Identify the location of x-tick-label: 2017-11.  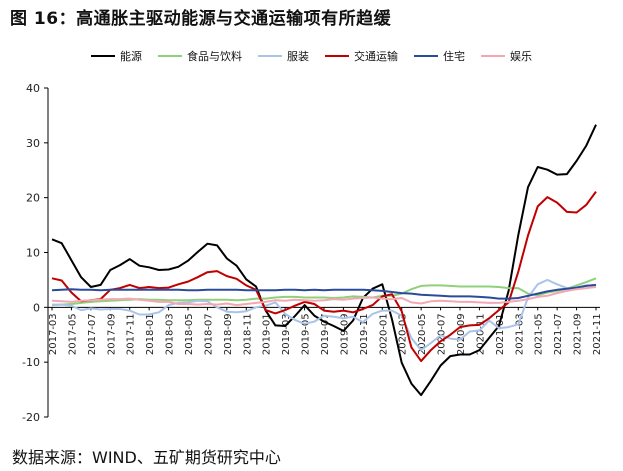
(131, 334).